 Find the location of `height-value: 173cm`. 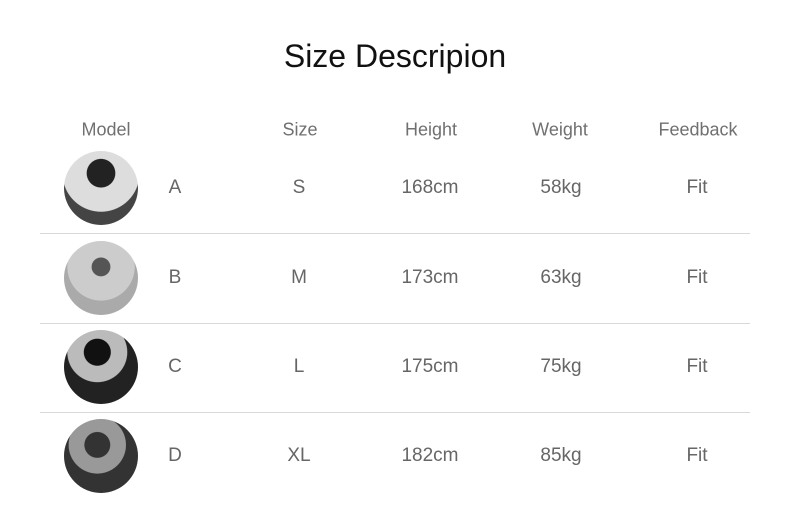

height-value: 173cm is located at coordinates (430, 277).